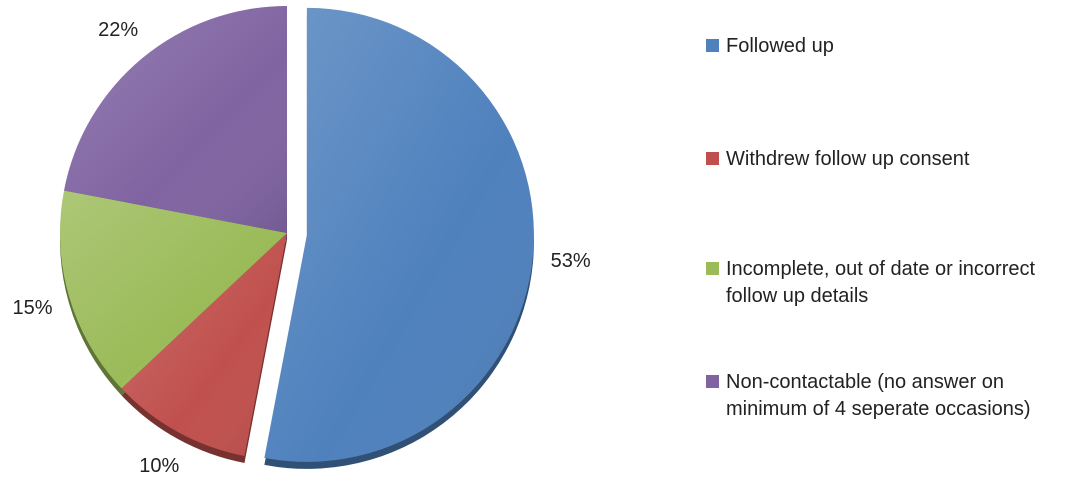 The image size is (1074, 479). What do you see at coordinates (848, 159) in the screenshot?
I see `legend-label: Withdrew follow up consent` at bounding box center [848, 159].